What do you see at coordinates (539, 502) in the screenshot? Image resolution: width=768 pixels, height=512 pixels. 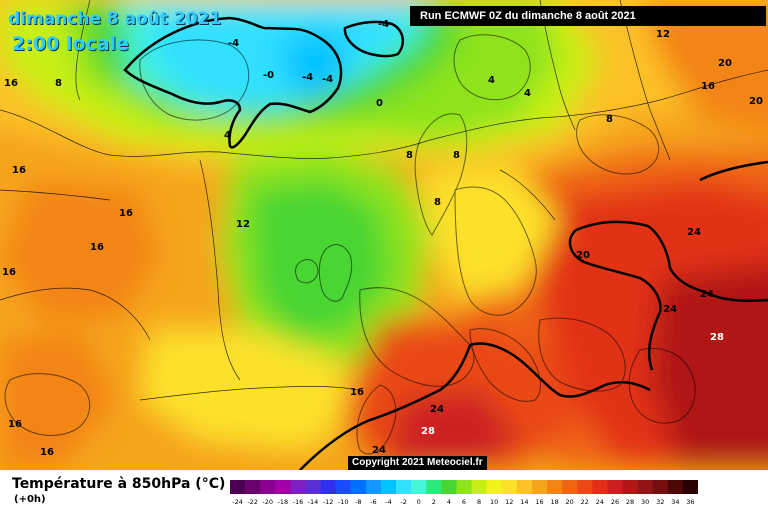 I see `legend-tick-label: 16` at bounding box center [539, 502].